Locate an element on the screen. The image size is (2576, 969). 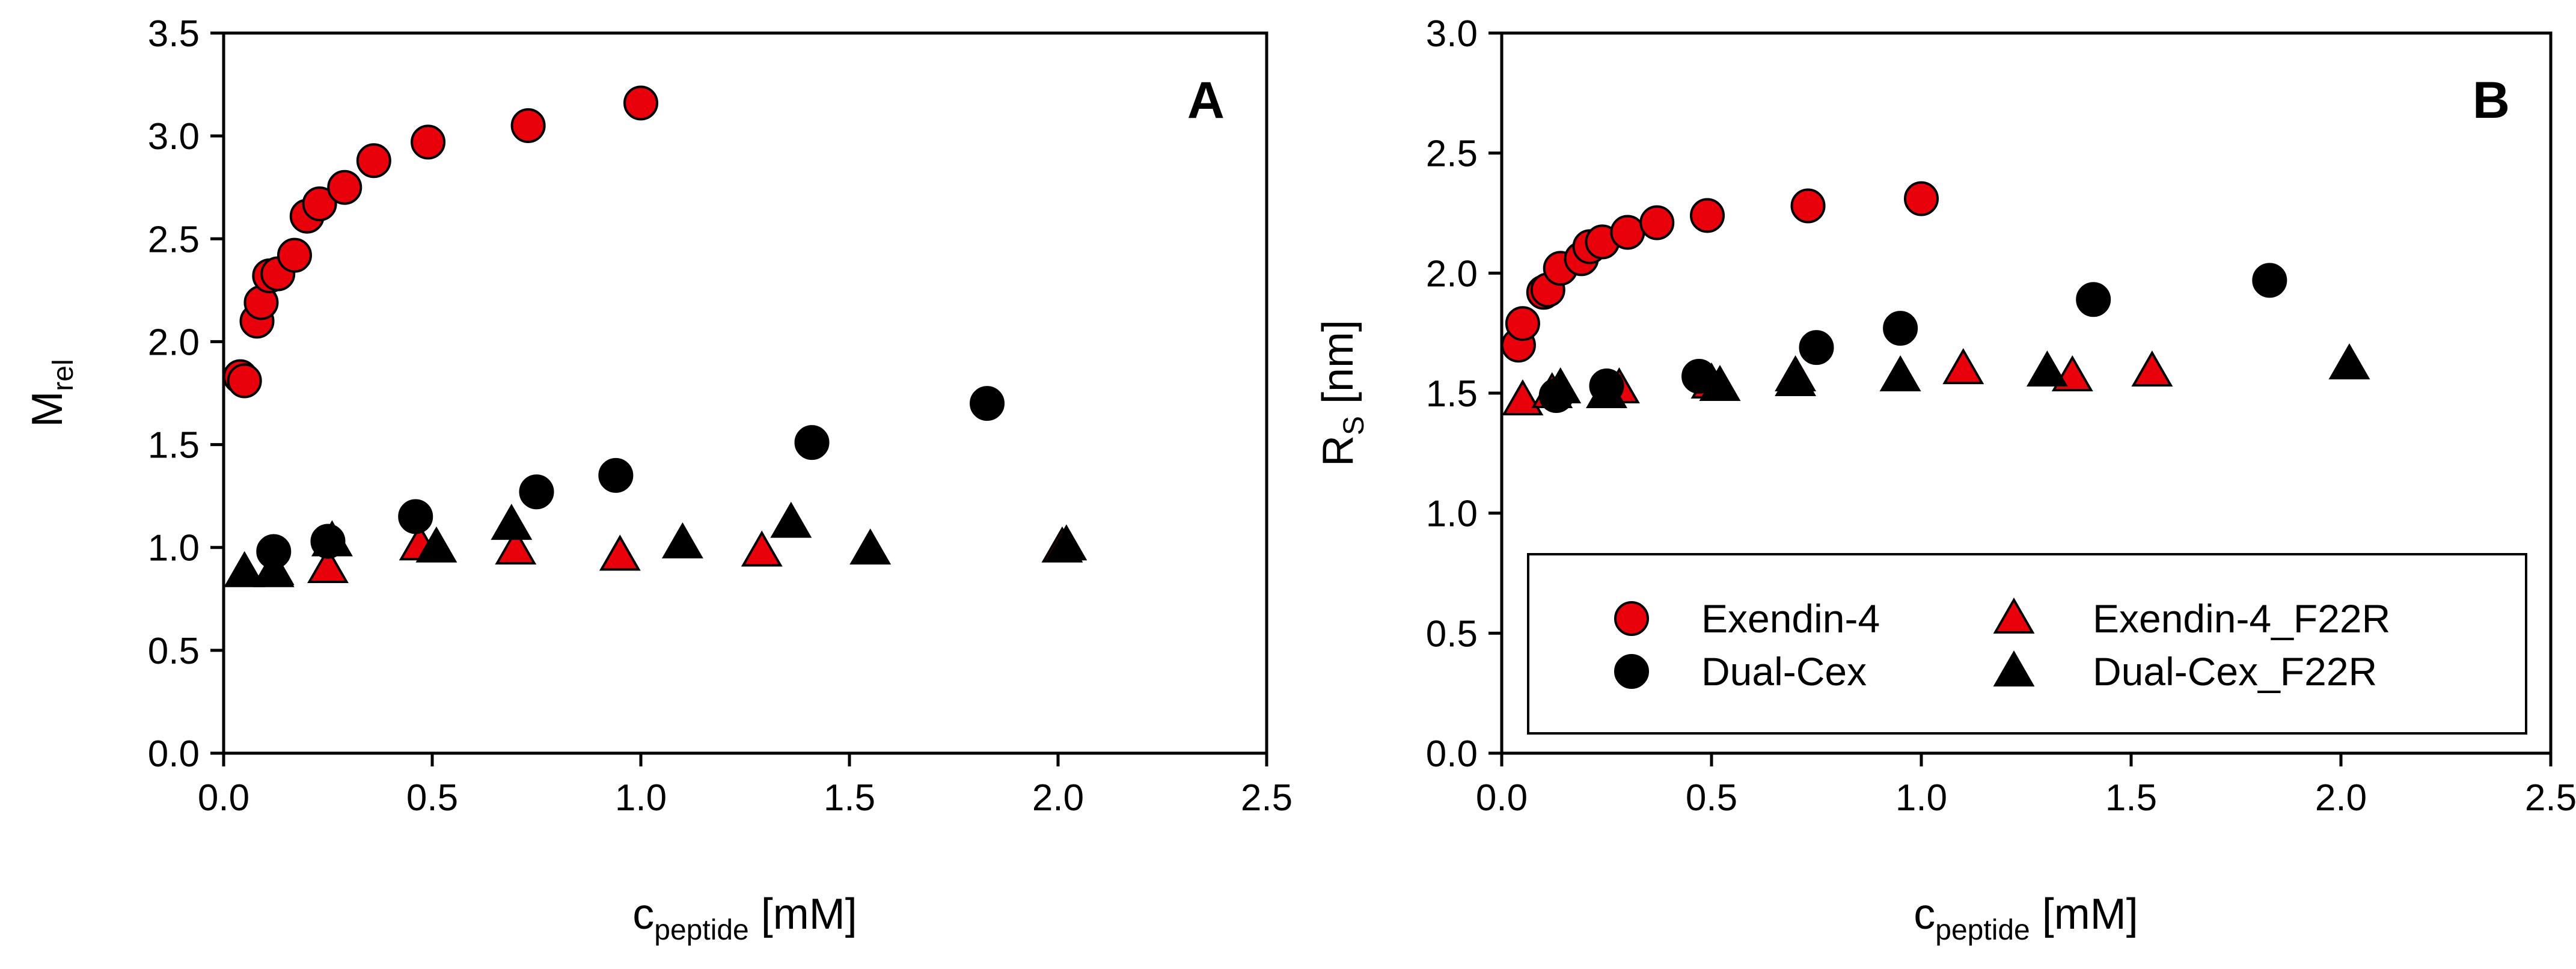
chart-a-series-dual-cex is located at coordinates (630, 478).